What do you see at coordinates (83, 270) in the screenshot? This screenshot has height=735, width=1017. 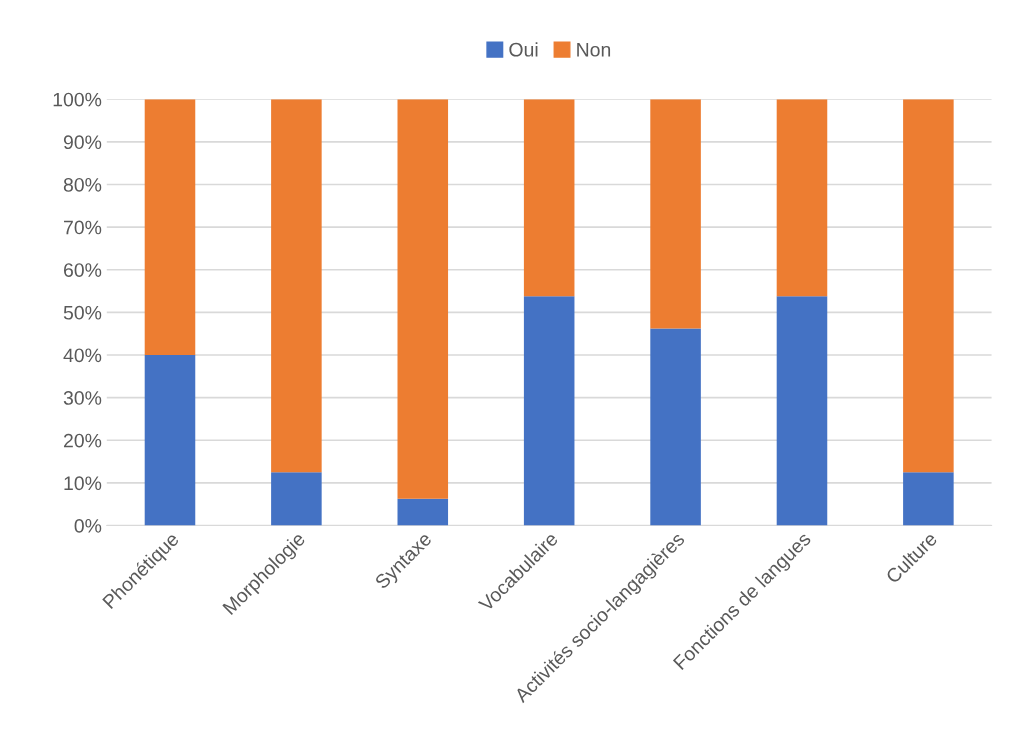 I see `y-tick-label: 60%` at bounding box center [83, 270].